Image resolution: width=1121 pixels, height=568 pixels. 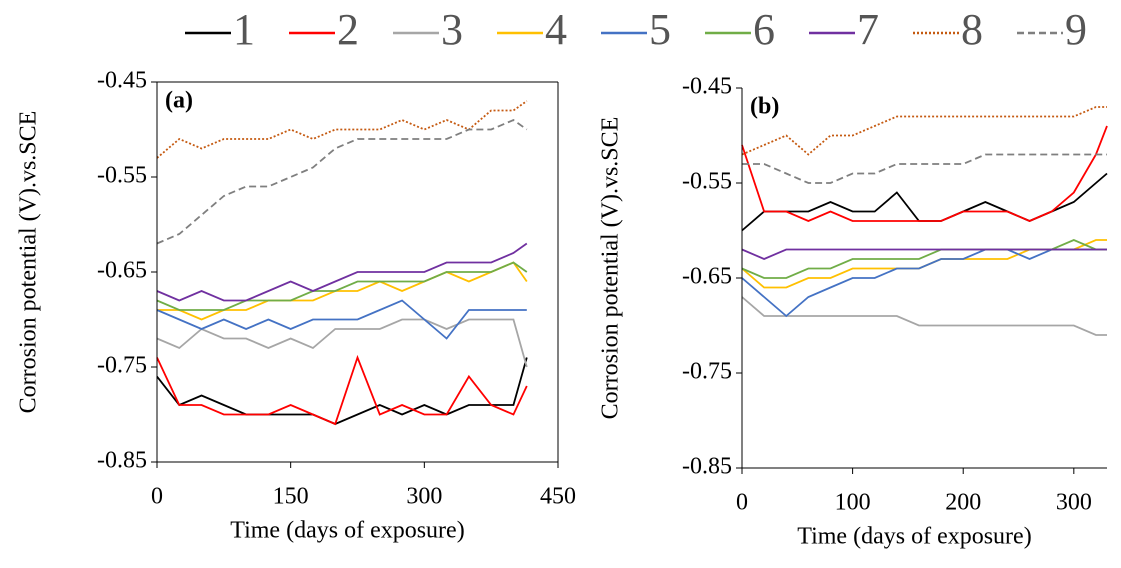 I want to click on x-tick-label: 200, so click(x=963, y=503).